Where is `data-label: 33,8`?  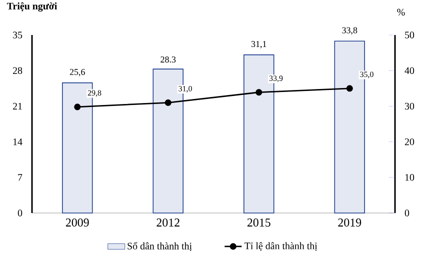
data-label: 33,8 is located at coordinates (350, 31).